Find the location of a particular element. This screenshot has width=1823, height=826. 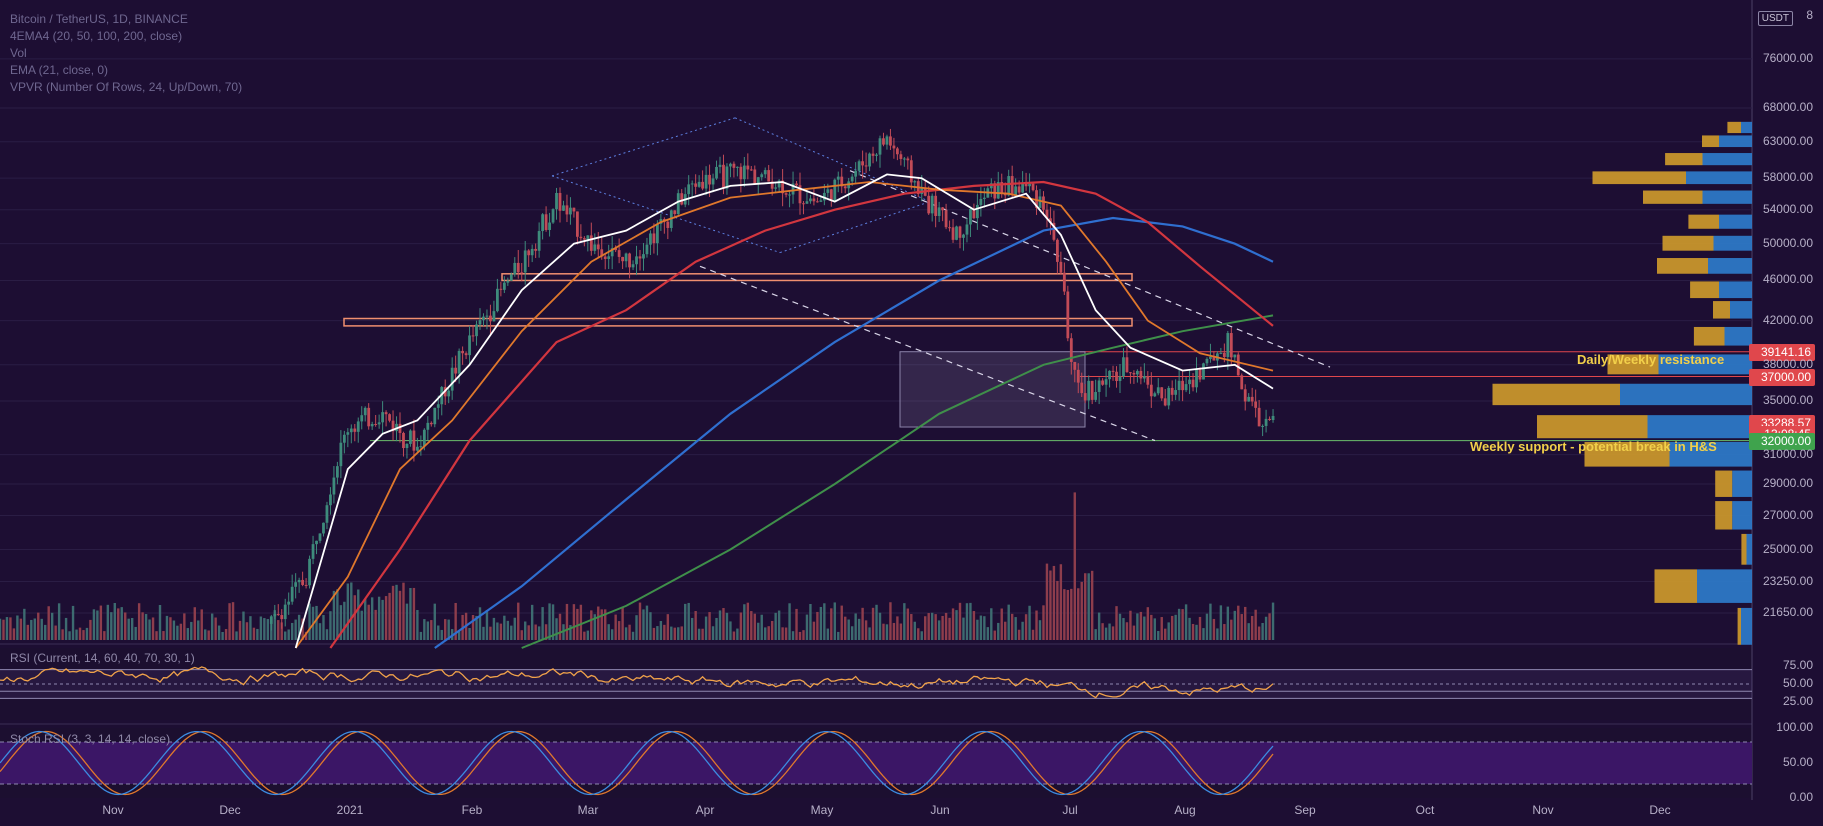

time-tick: Sep is located at coordinates (1305, 810).